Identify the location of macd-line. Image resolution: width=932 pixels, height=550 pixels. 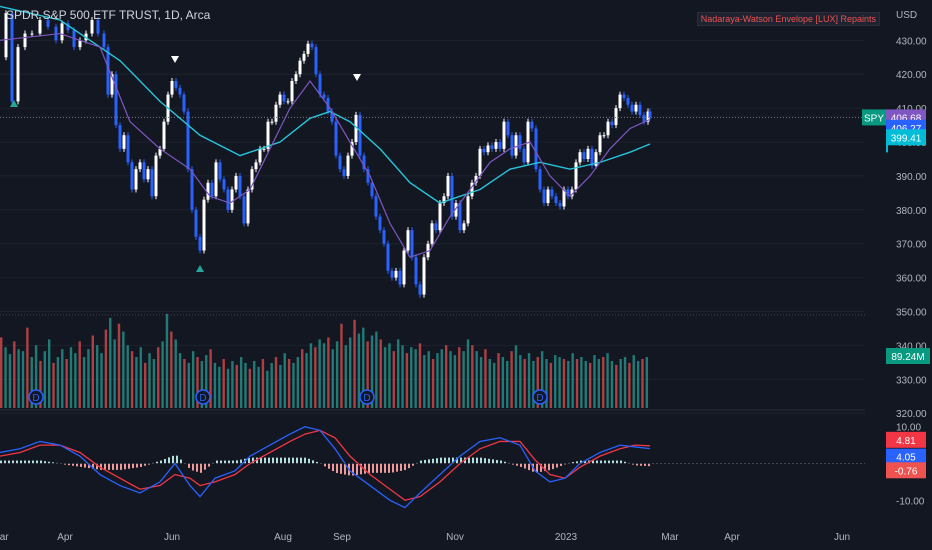
(325, 467).